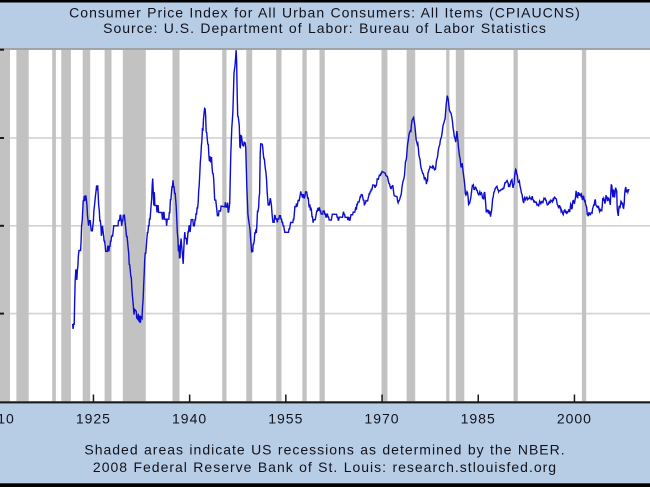 This screenshot has height=487, width=650. Describe the element at coordinates (189, 419) in the screenshot. I see `svg-text: 1940` at that location.